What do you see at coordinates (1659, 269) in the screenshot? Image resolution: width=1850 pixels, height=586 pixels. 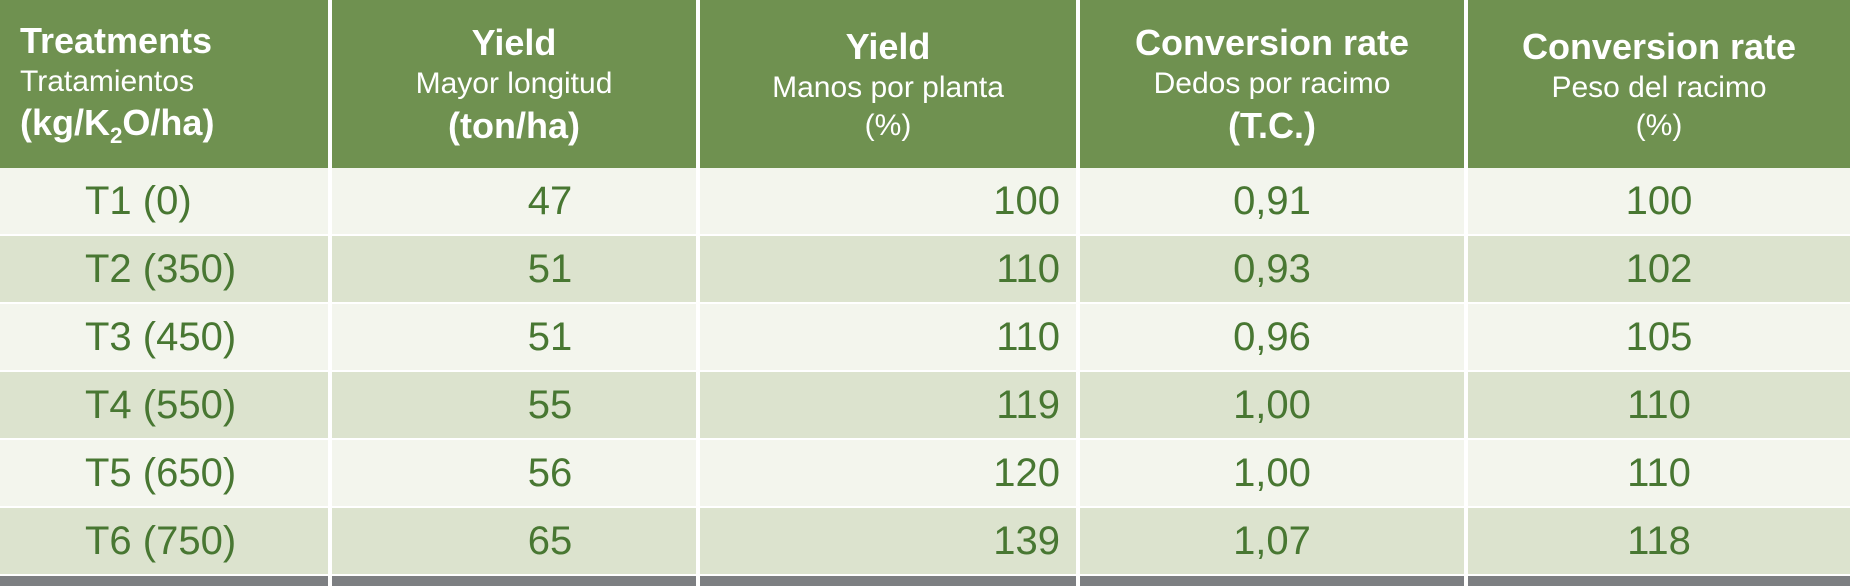 I see `table-cell: 102` at bounding box center [1659, 269].